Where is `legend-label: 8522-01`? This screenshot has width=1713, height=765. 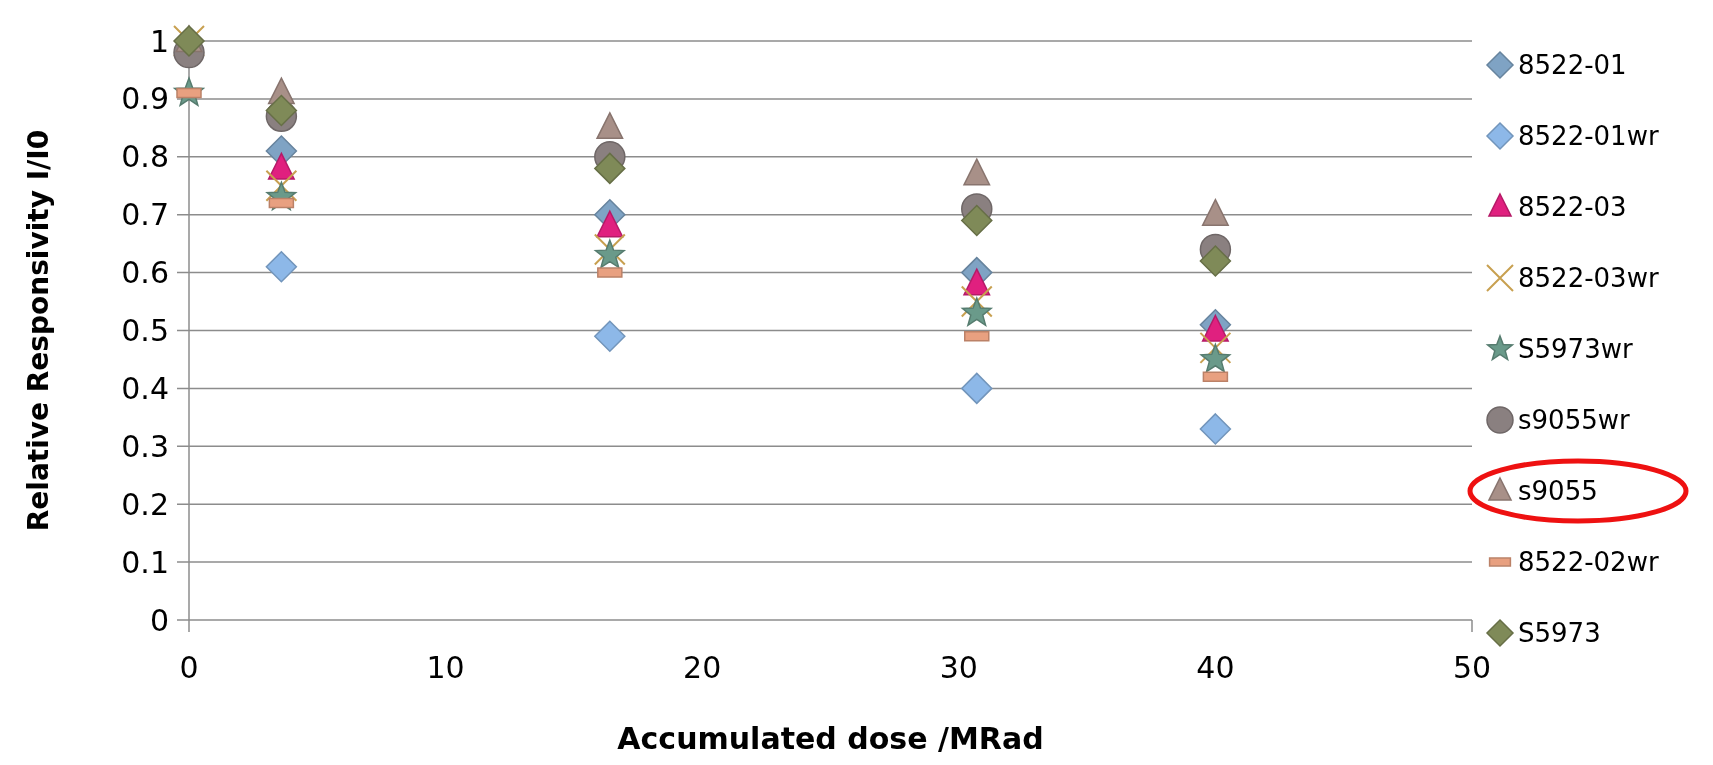 legend-label: 8522-01 is located at coordinates (1572, 65).